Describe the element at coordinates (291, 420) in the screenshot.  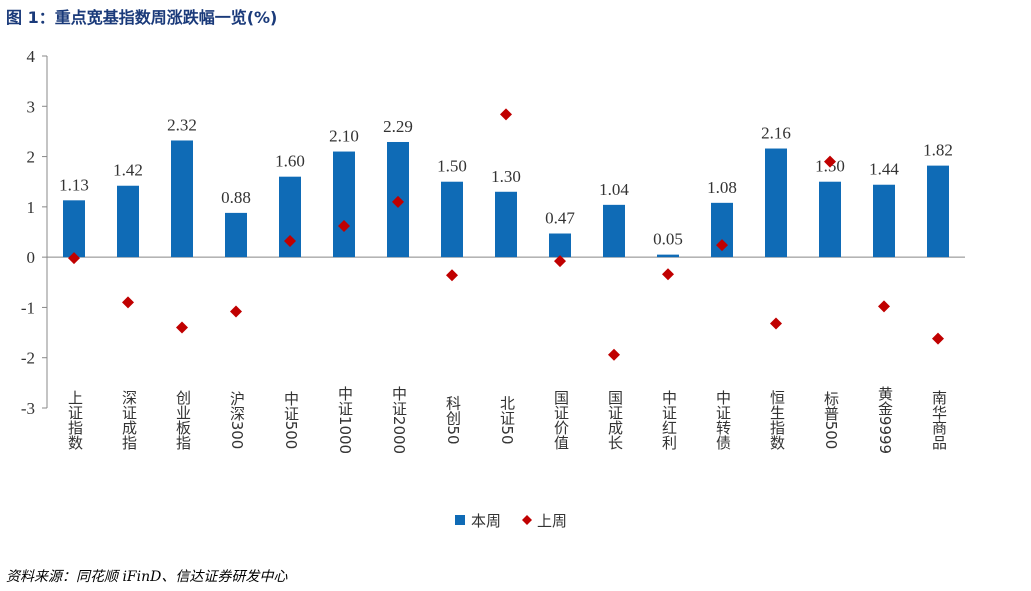
I see `category-label: 中证500` at that location.